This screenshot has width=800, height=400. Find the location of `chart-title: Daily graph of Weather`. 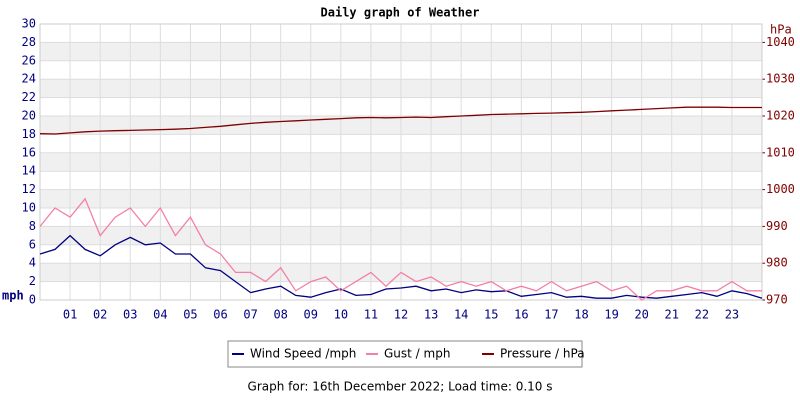

chart-title: Daily graph of Weather is located at coordinates (400, 13).